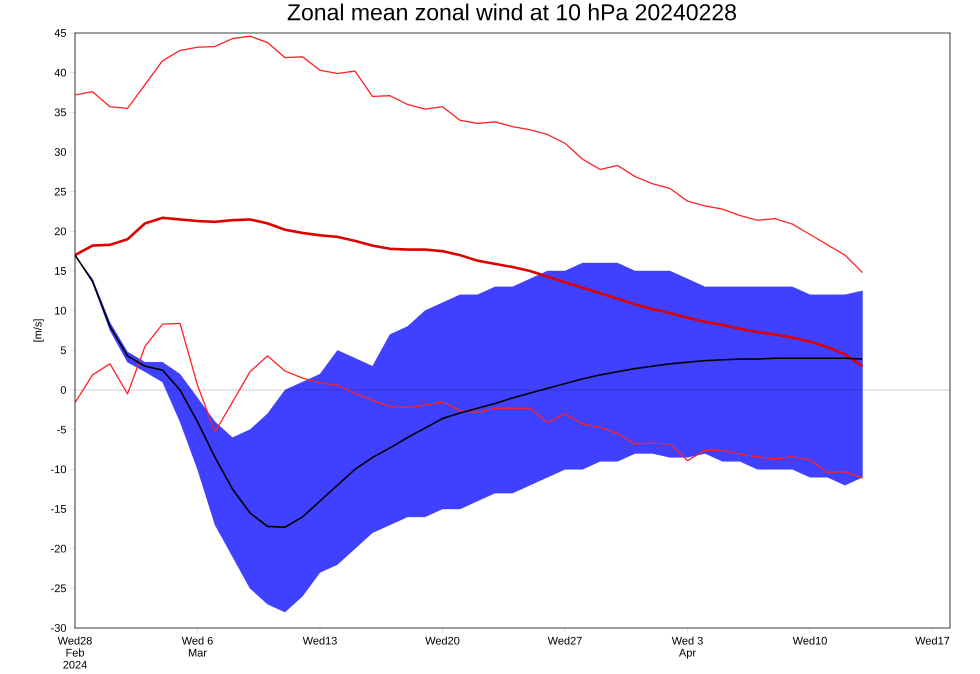  What do you see at coordinates (60, 271) in the screenshot?
I see `y-tick-label: 15` at bounding box center [60, 271].